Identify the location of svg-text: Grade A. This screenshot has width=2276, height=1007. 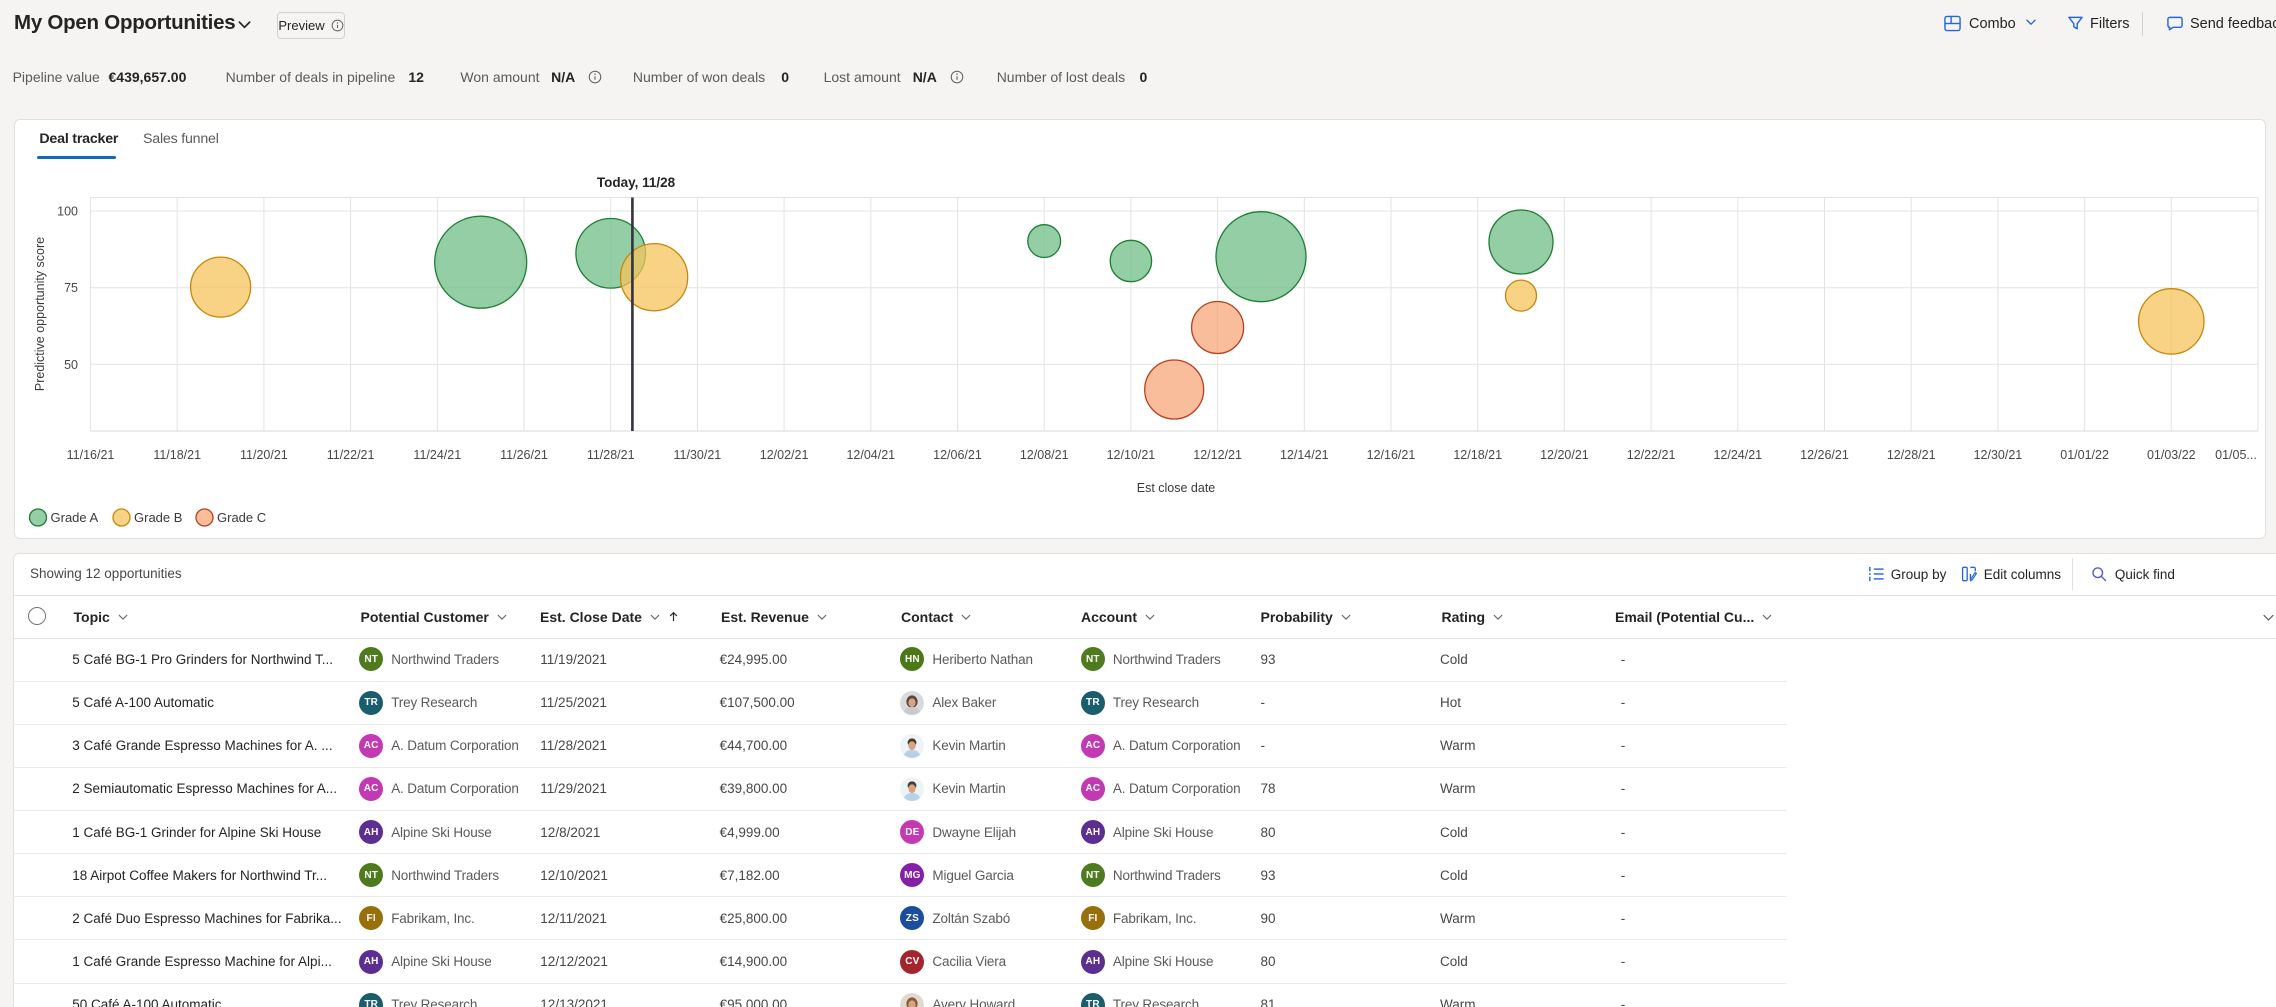
(75, 517).